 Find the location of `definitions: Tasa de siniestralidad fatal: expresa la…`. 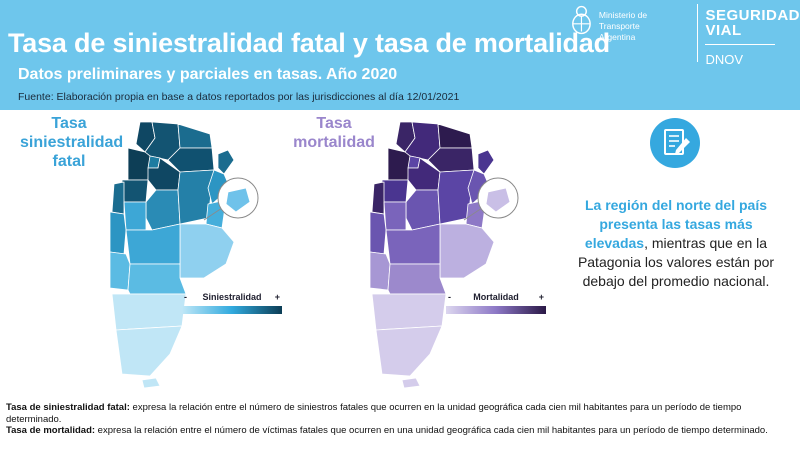

definitions: Tasa de siniestralidad fatal: expresa la… is located at coordinates (399, 419).